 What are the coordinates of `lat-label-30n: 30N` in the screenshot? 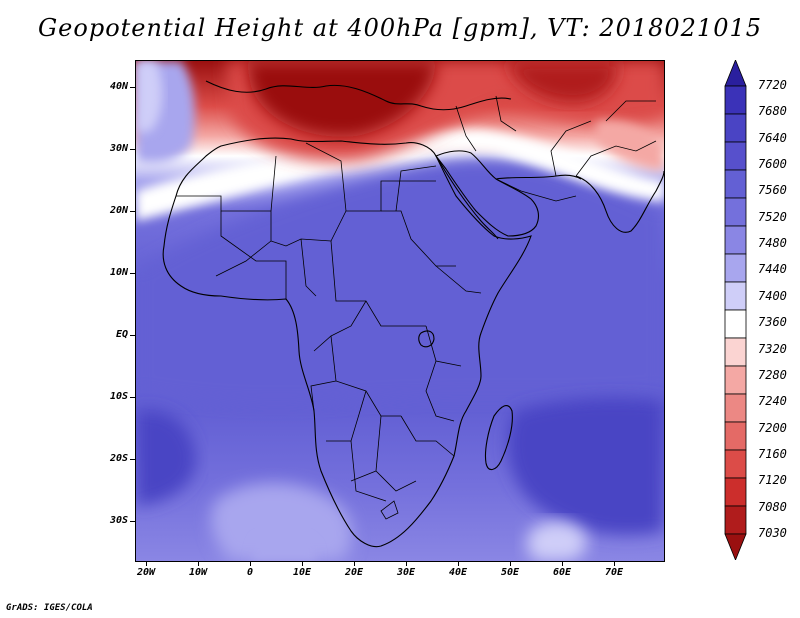 It's located at (118, 148).